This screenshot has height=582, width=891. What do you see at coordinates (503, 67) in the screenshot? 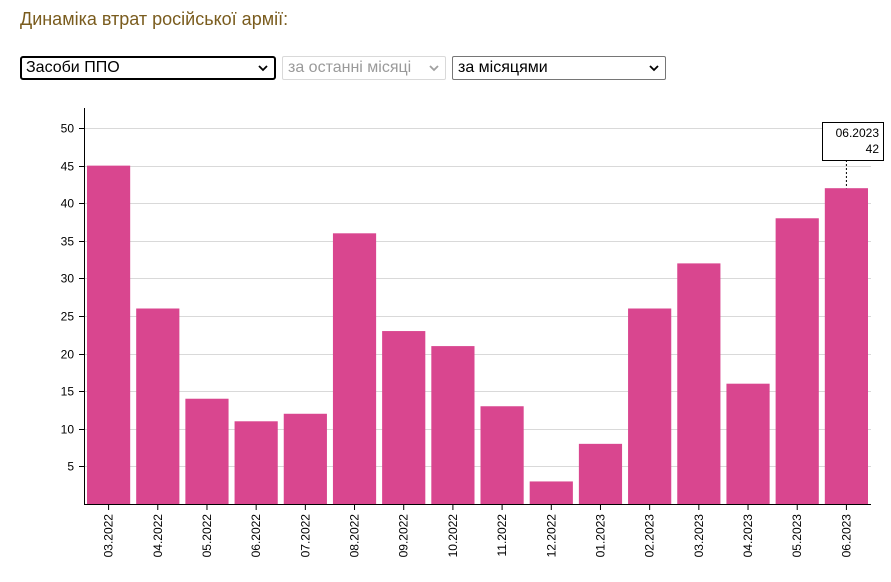
I see `grouping-select-value: за місяцями` at bounding box center [503, 67].